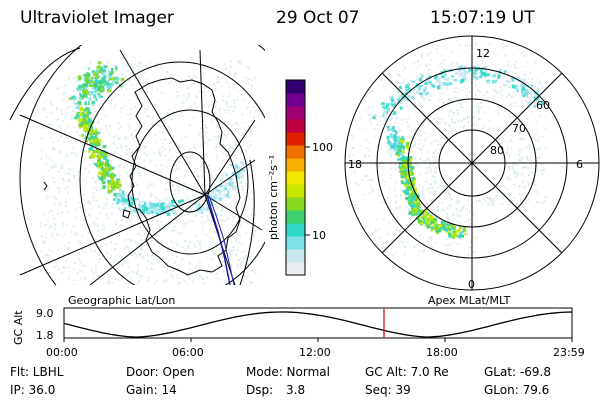 The image size is (600, 400). Describe the element at coordinates (516, 390) in the screenshot. I see `glon-readout: GLon: 79.6` at that location.